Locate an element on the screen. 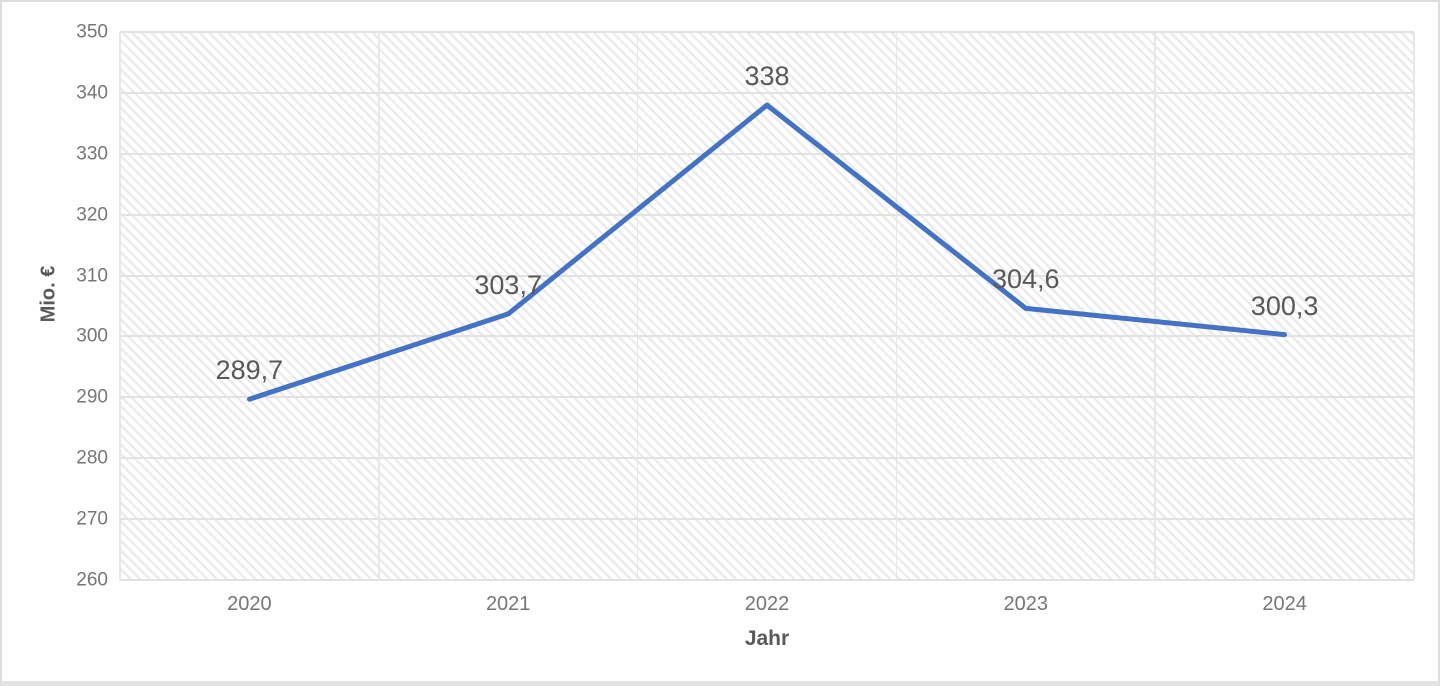  y-tick-label: 310 is located at coordinates (92, 276).